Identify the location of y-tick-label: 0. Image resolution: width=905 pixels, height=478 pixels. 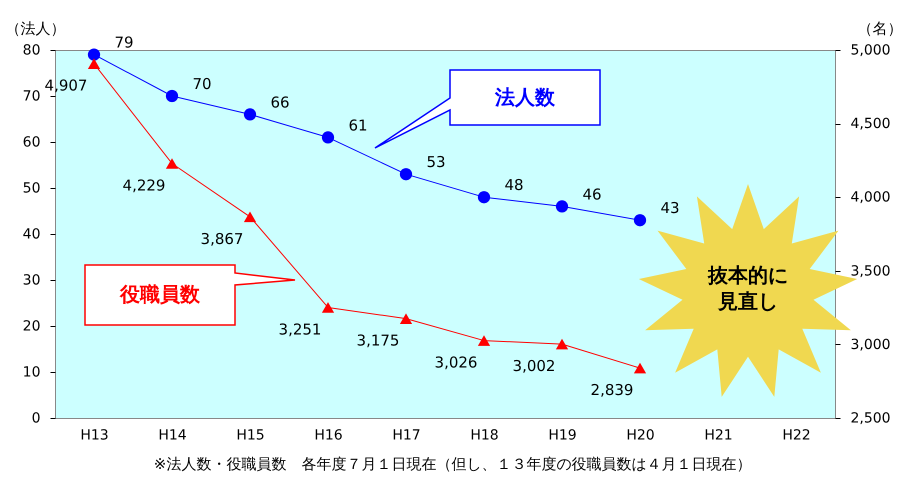
(36, 418).